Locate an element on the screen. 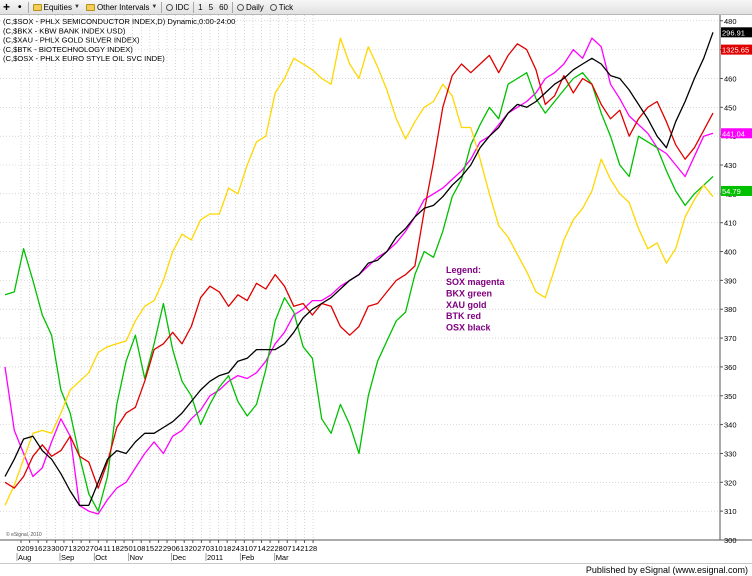 Image resolution: width=752 pixels, height=576 pixels. other-intervals-menu: Other Intervals ▼ is located at coordinates (121, 7).